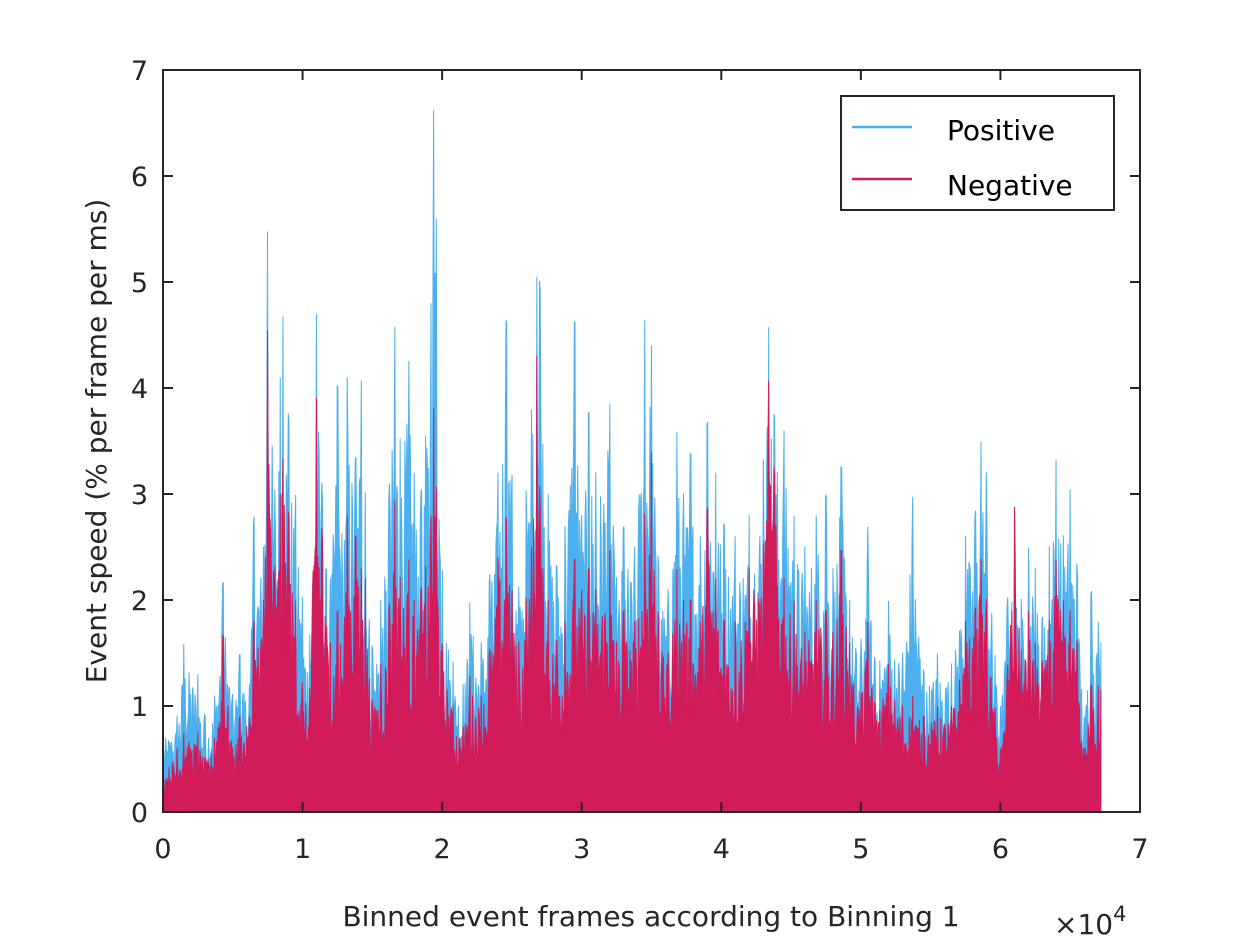 Image resolution: width=1260 pixels, height=945 pixels. Describe the element at coordinates (442, 849) in the screenshot. I see `x-tick-label: 2` at that location.